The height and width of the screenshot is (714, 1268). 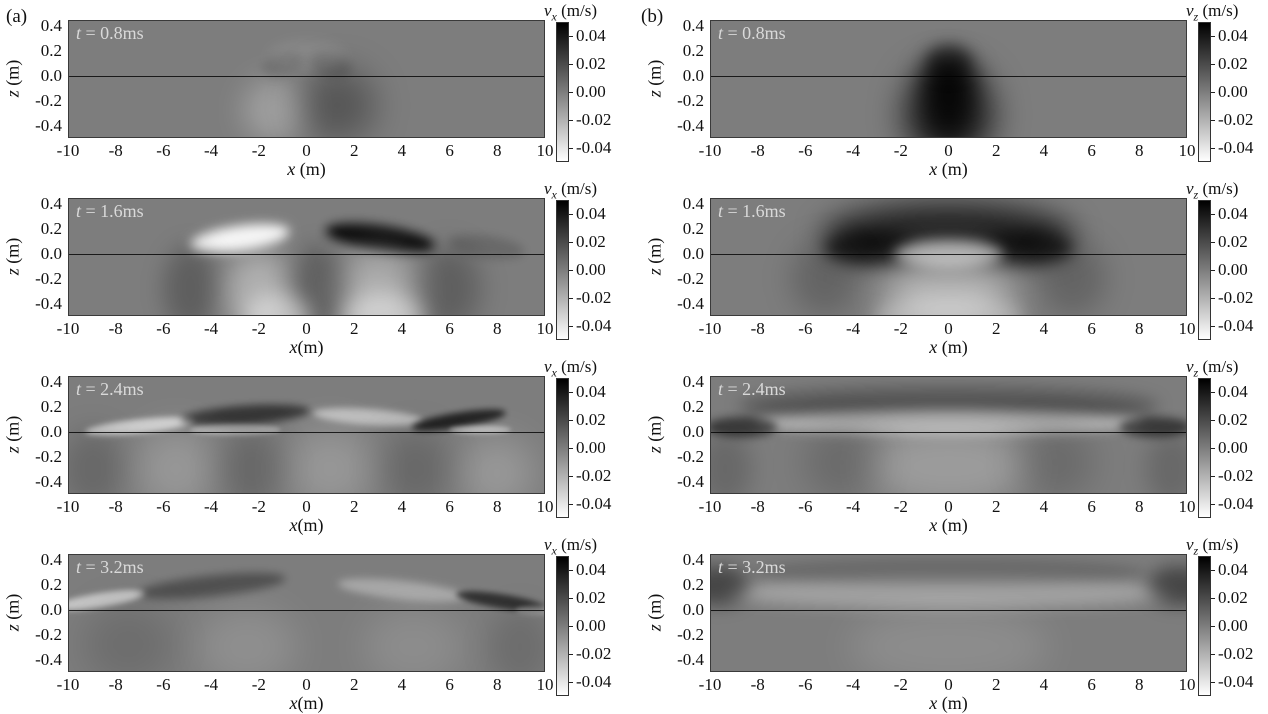 What do you see at coordinates (307, 169) in the screenshot?
I see `x-axis-label: x (m)` at bounding box center [307, 169].